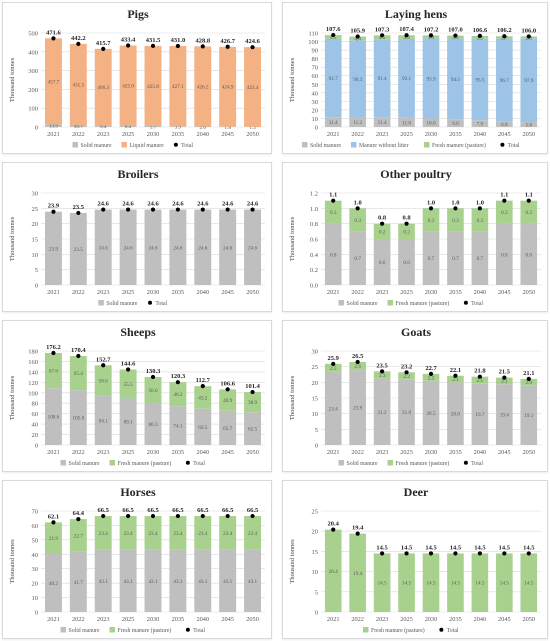  Describe the element at coordinates (455, 38) in the screenshot. I see `data-label: 3.5` at that location.